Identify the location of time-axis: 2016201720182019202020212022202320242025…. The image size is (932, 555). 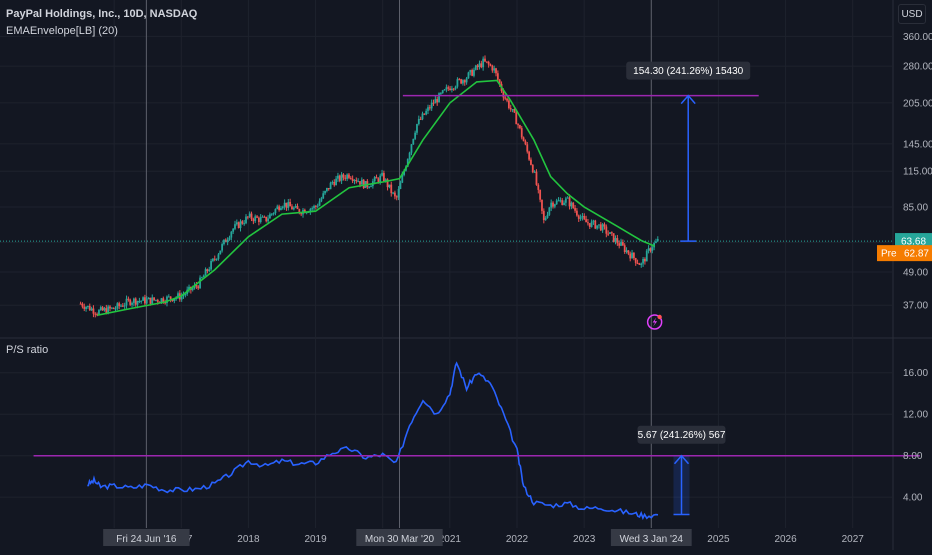
(483, 537).